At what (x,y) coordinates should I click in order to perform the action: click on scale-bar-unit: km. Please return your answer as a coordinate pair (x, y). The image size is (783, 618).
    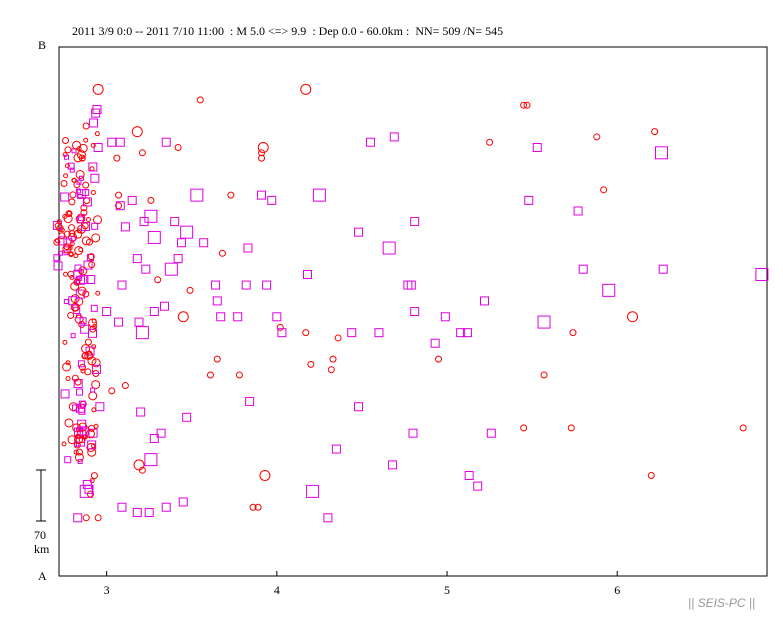
    Looking at the image, I should click on (42, 549).